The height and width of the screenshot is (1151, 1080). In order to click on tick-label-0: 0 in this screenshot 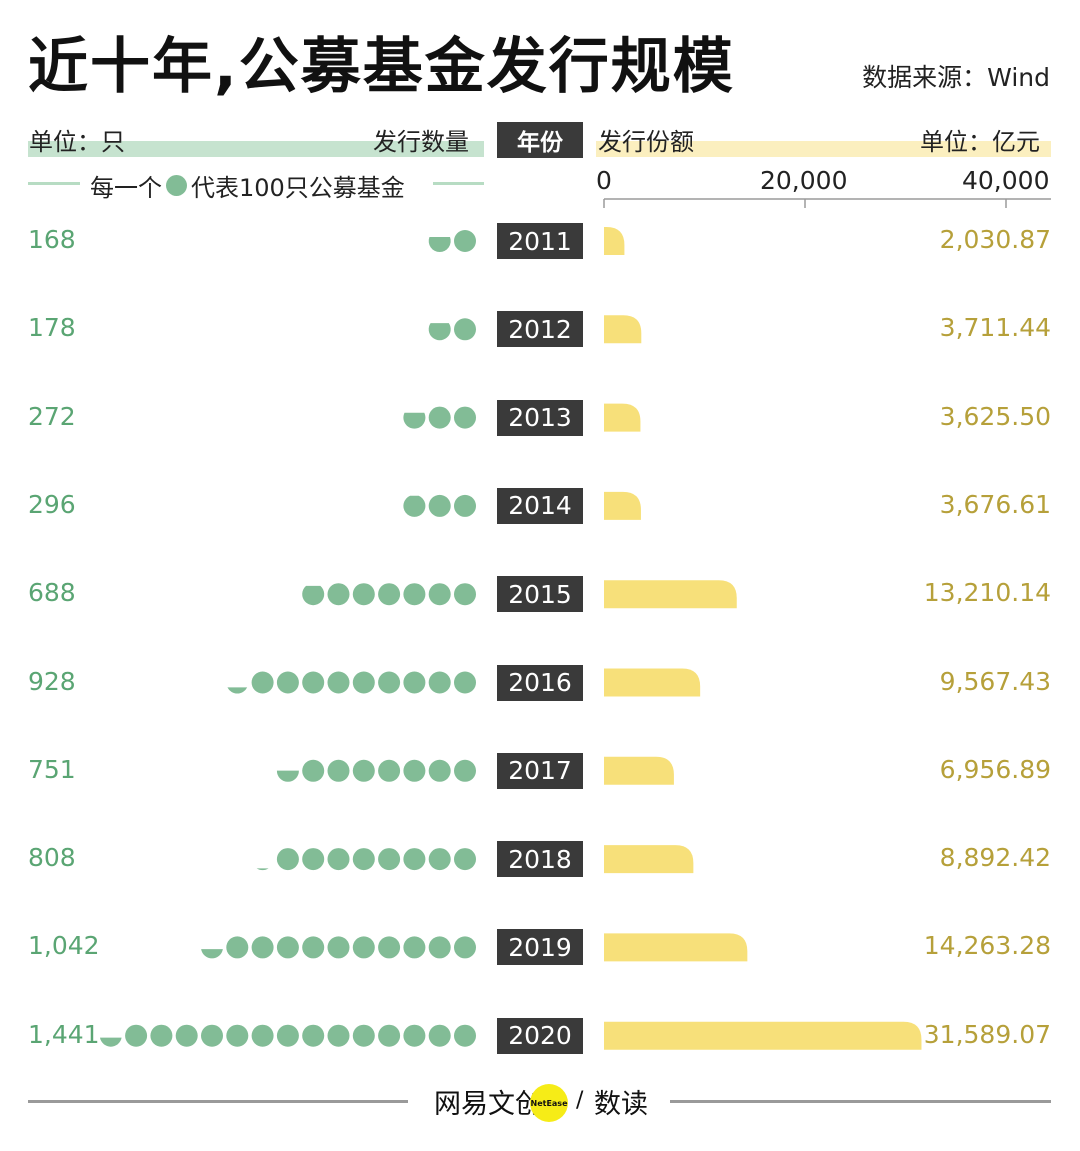, I will do `click(604, 180)`.